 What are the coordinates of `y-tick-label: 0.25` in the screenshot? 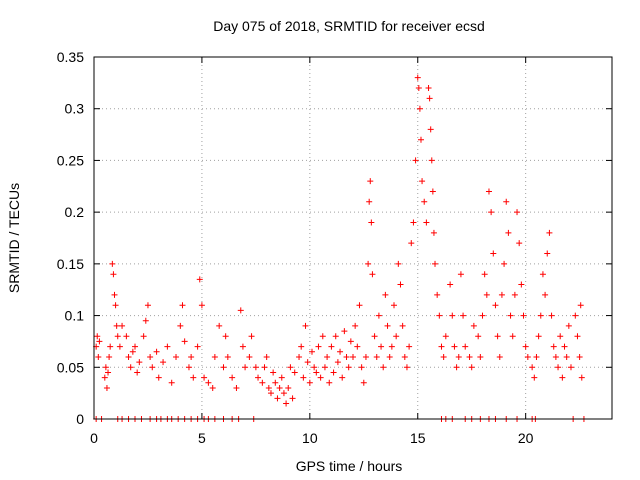 It's located at (70, 160).